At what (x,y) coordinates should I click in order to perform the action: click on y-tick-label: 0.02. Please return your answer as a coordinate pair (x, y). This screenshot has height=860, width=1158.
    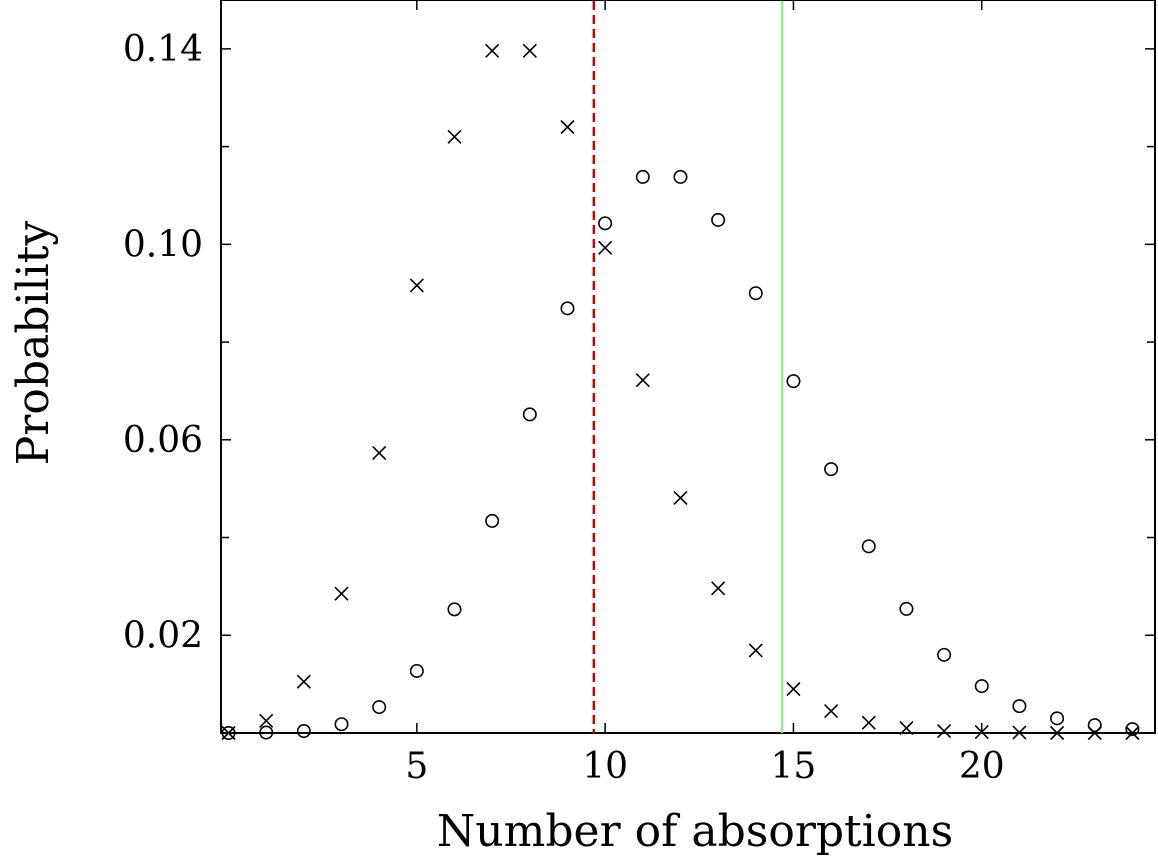
    Looking at the image, I should click on (163, 635).